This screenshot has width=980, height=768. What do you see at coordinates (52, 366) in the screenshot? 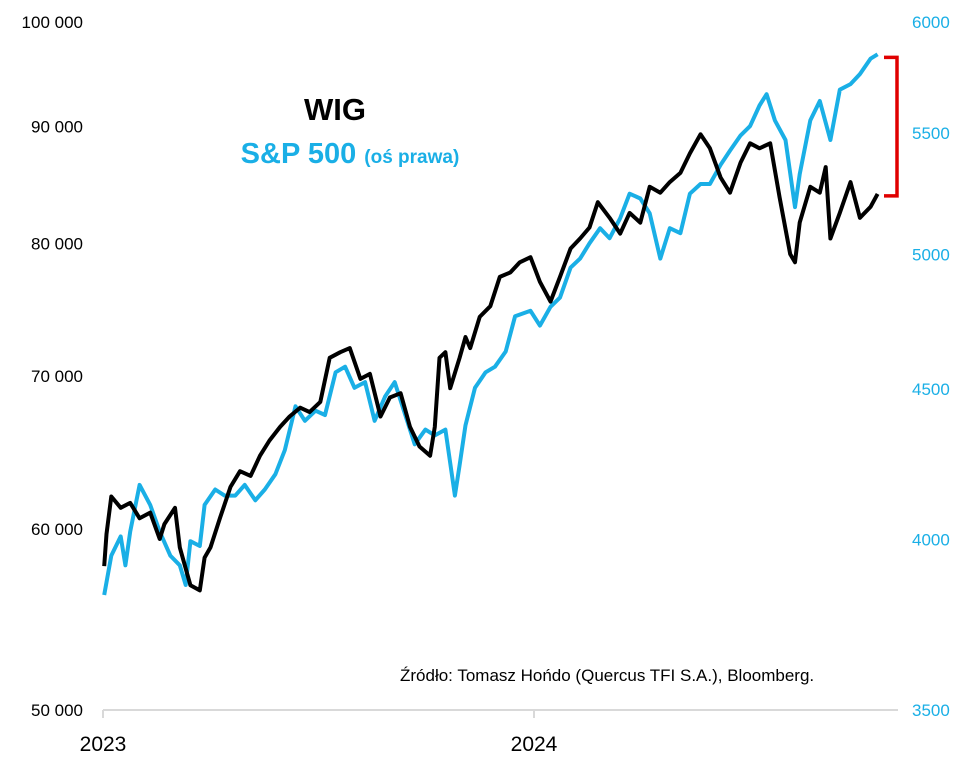
I see `left-axis-ticks: 50 000 60 000 70 000 80 000 90 000 100 000` at bounding box center [52, 366].